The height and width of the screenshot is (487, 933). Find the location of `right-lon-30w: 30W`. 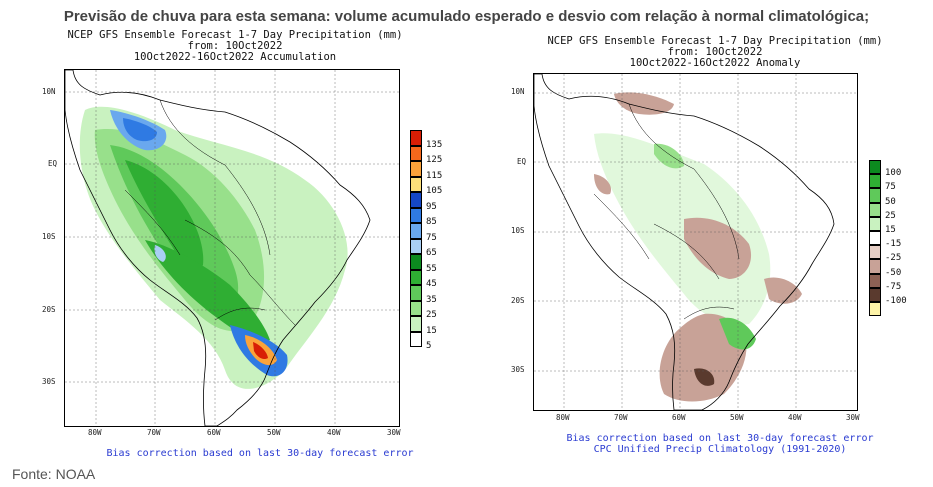

right-lon-30w: 30W is located at coordinates (853, 417).